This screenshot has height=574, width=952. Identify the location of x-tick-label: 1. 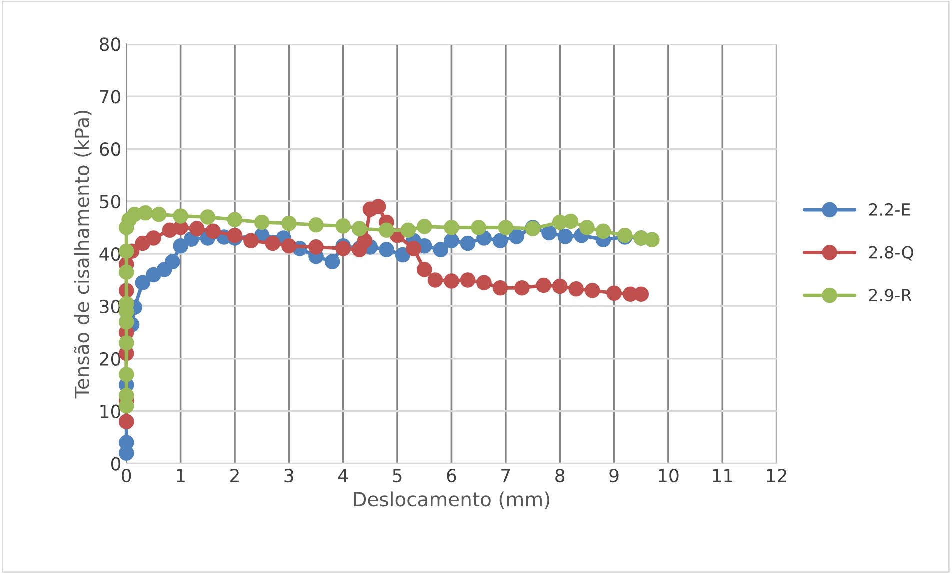
(181, 475).